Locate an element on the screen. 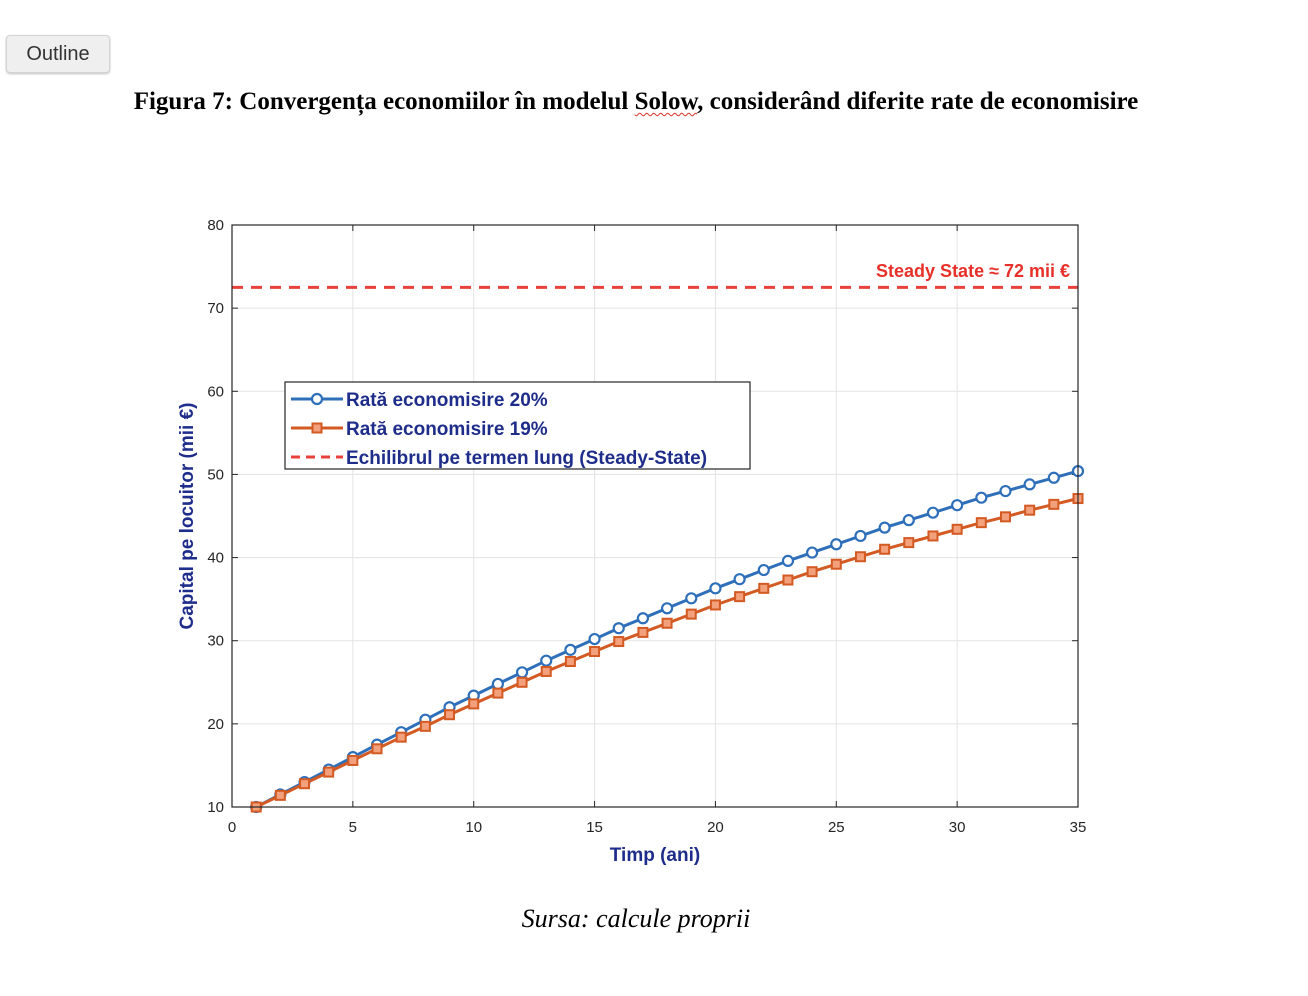 Image resolution: width=1308 pixels, height=996 pixels. steady-state-annotation: Steady State ≈ 72 mii € is located at coordinates (973, 271).